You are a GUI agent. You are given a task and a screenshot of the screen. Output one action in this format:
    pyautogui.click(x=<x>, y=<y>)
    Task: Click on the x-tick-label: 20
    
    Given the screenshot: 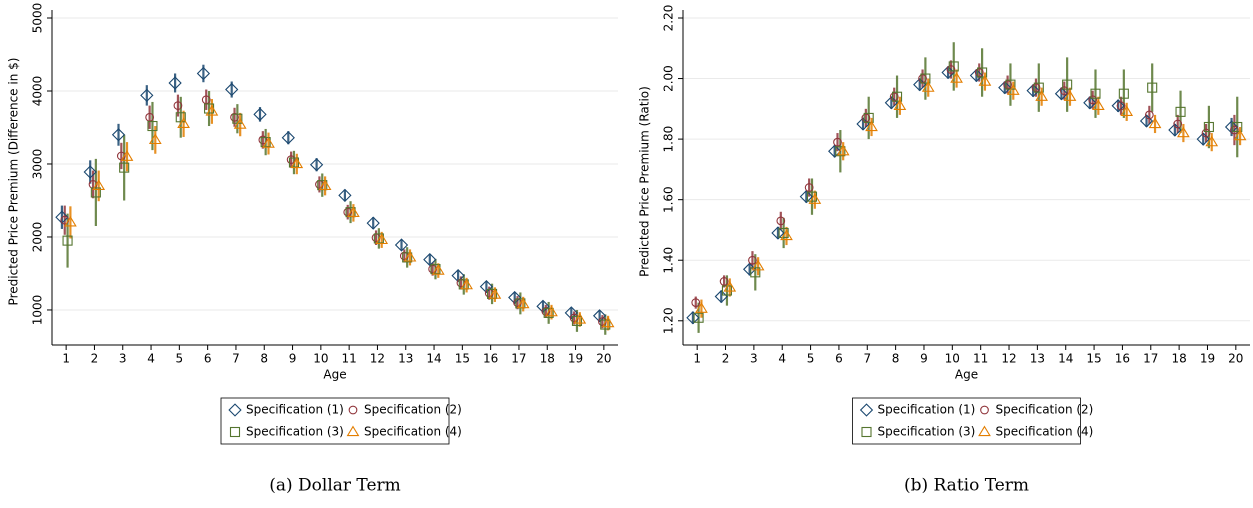 What is the action you would take?
    pyautogui.click(x=1235, y=359)
    